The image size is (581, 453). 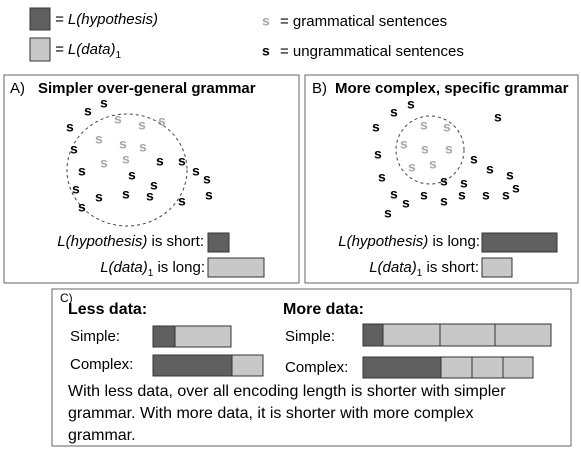 I want to click on panel-a-letter: A), so click(x=17, y=88).